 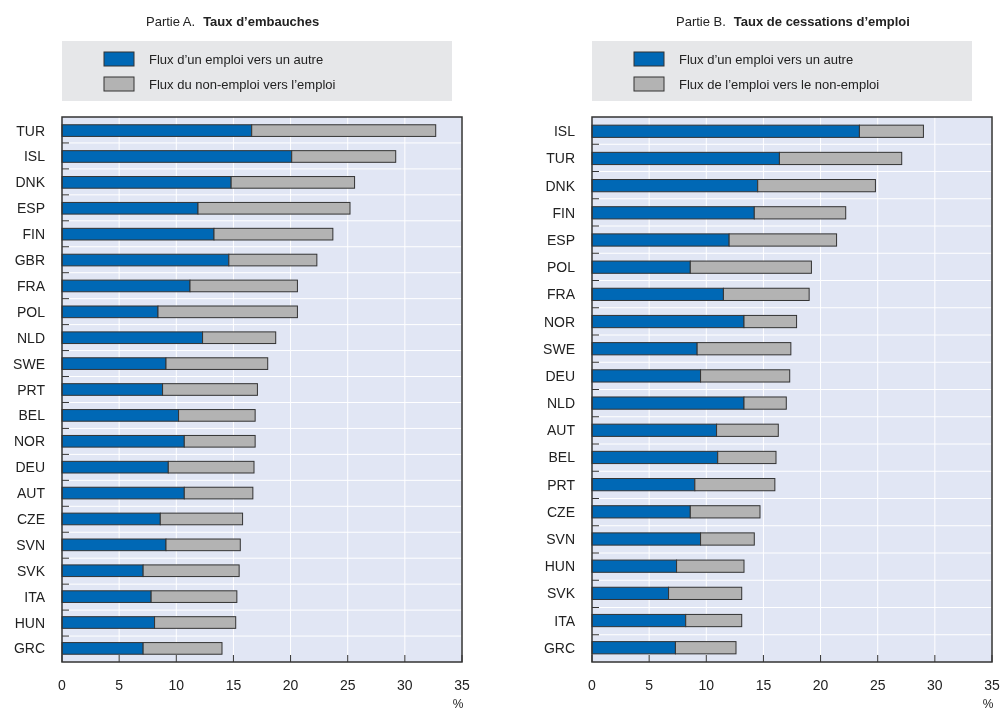 I want to click on chart-title: Taux d’embauches, so click(x=261, y=21).